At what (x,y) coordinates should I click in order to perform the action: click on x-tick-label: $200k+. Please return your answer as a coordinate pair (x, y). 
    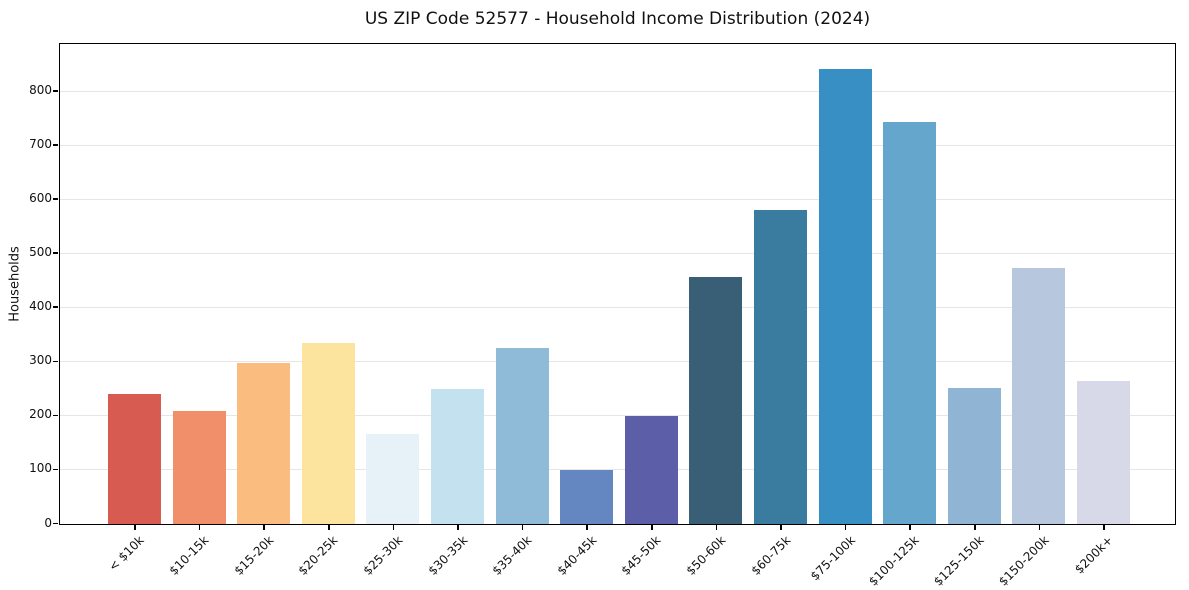
    Looking at the image, I should click on (1094, 555).